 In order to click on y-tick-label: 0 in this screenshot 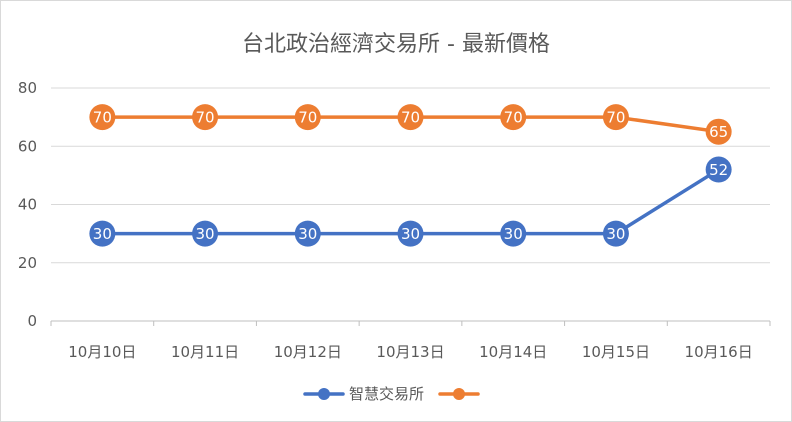, I will do `click(32, 321)`.